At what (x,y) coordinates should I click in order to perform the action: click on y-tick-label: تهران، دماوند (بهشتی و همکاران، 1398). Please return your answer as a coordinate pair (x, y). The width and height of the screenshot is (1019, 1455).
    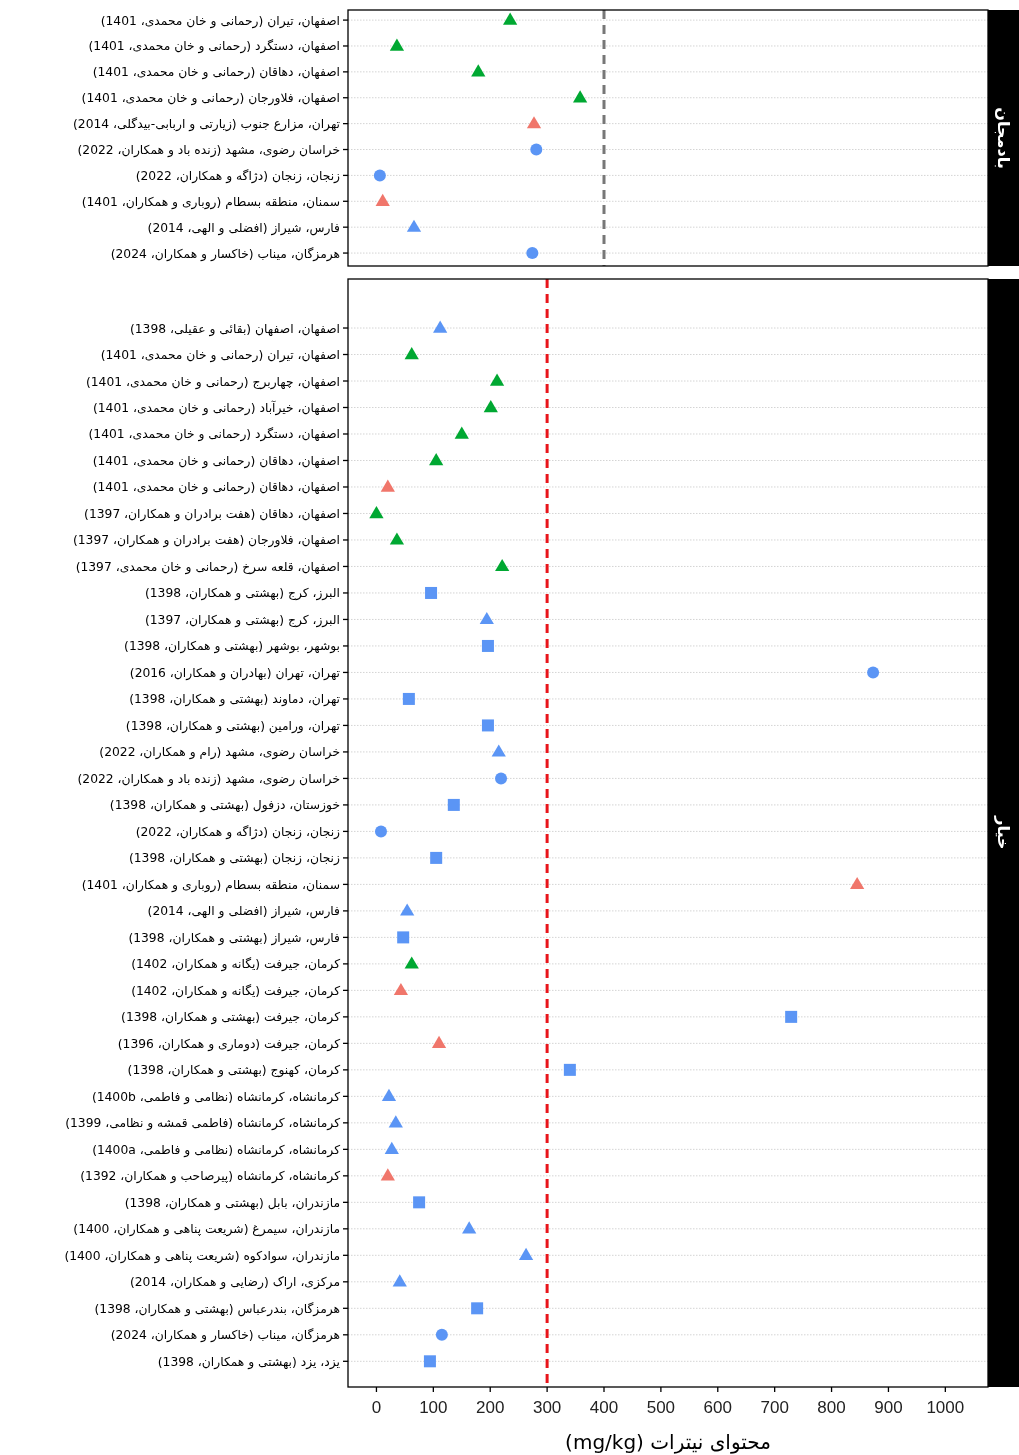
    Looking at the image, I should click on (234, 700).